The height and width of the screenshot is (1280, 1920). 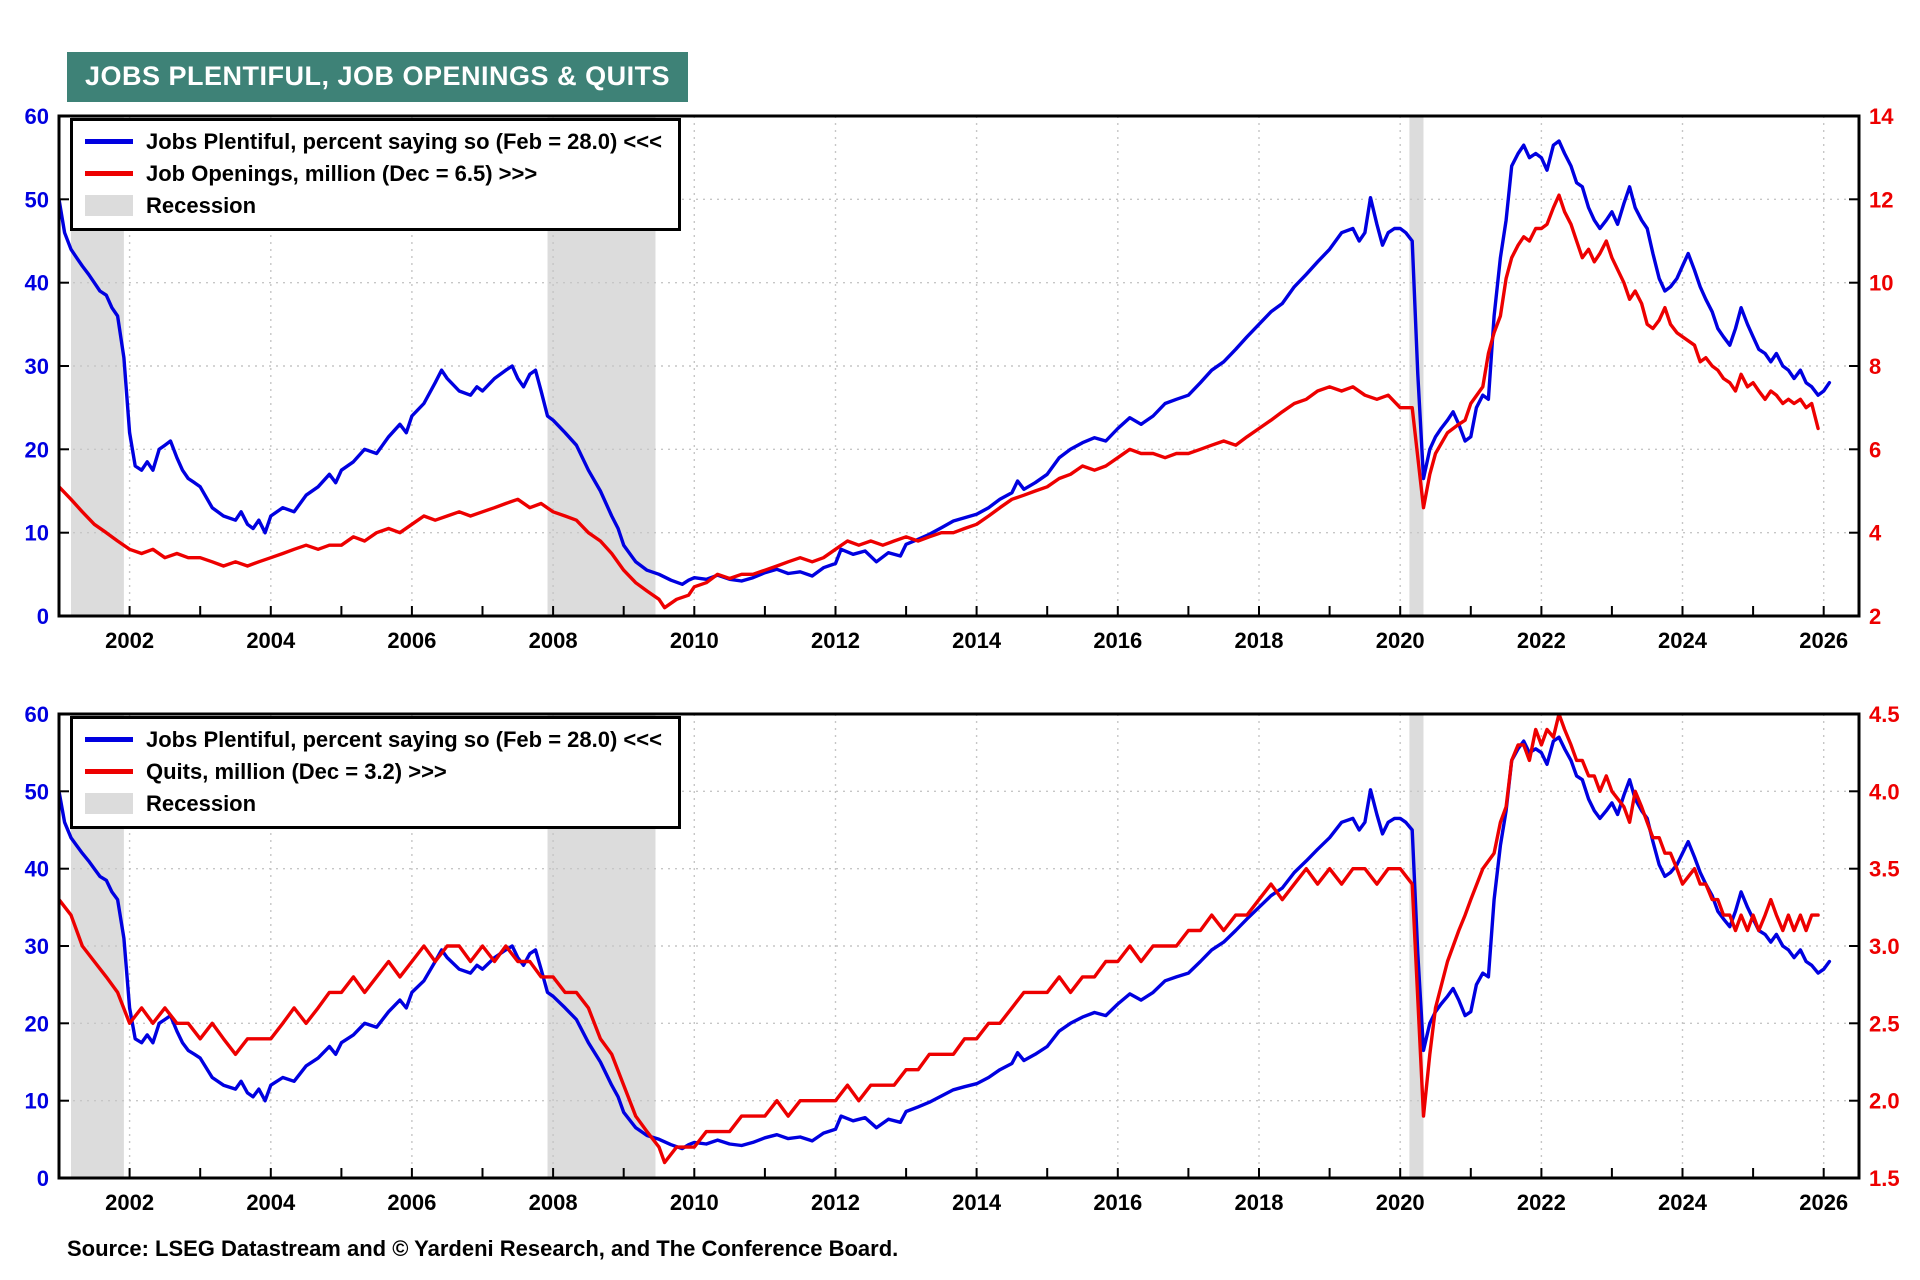 What do you see at coordinates (1884, 714) in the screenshot?
I see `right-axis-tick-label: 4.5` at bounding box center [1884, 714].